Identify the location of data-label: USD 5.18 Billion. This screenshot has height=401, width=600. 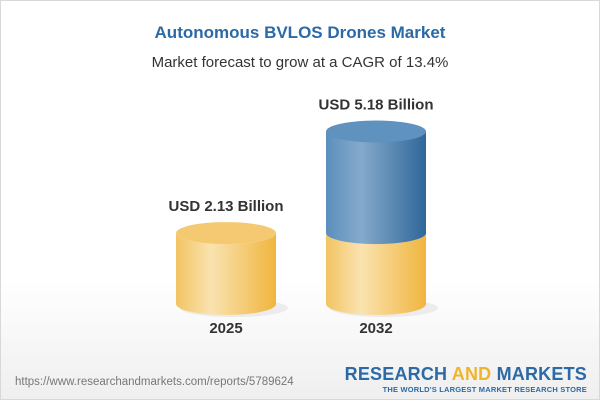
(375, 105).